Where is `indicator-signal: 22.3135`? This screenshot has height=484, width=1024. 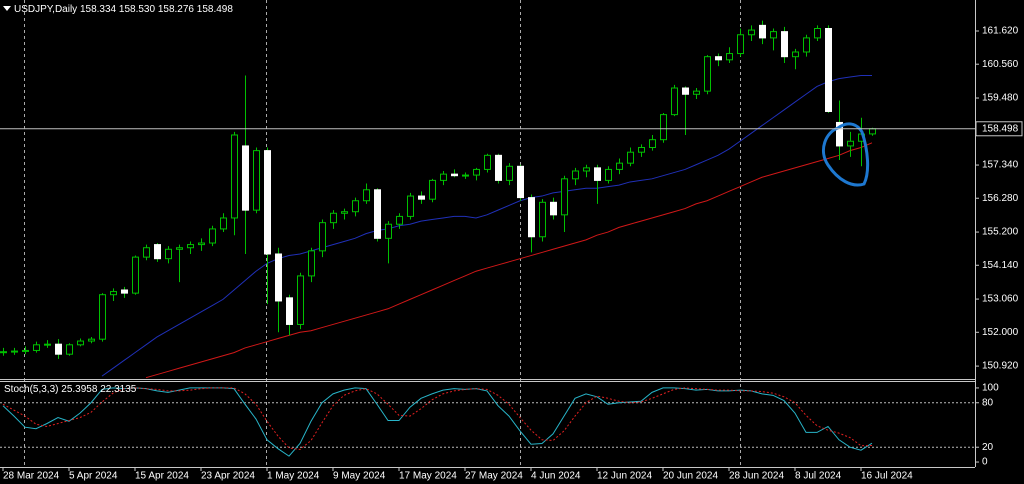 indicator-signal: 22.3135 is located at coordinates (118, 389).